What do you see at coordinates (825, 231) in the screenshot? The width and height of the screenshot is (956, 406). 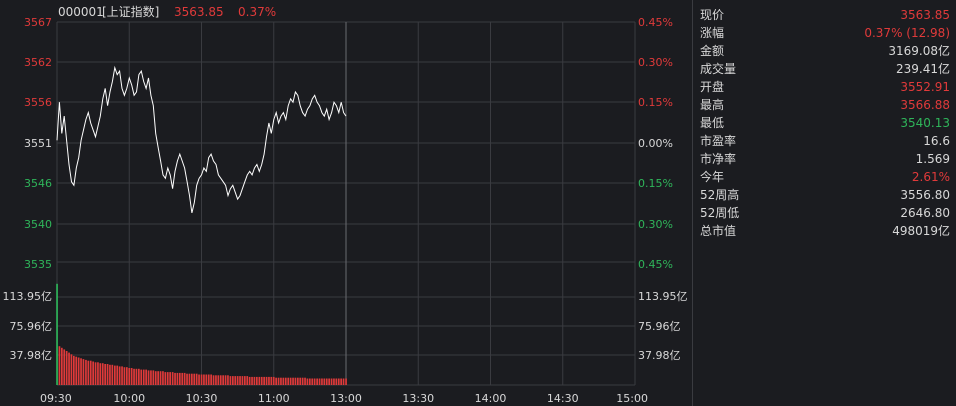 I see `quote-row: 总市值 498019亿` at bounding box center [825, 231].